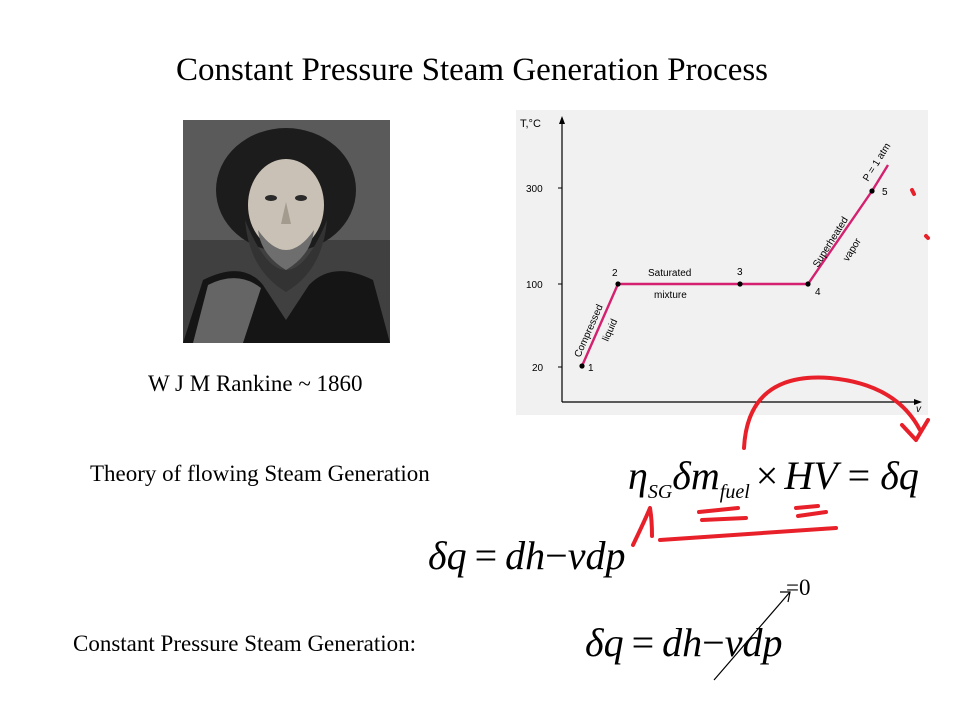  I want to click on y-tick-100: 100, so click(534, 285).